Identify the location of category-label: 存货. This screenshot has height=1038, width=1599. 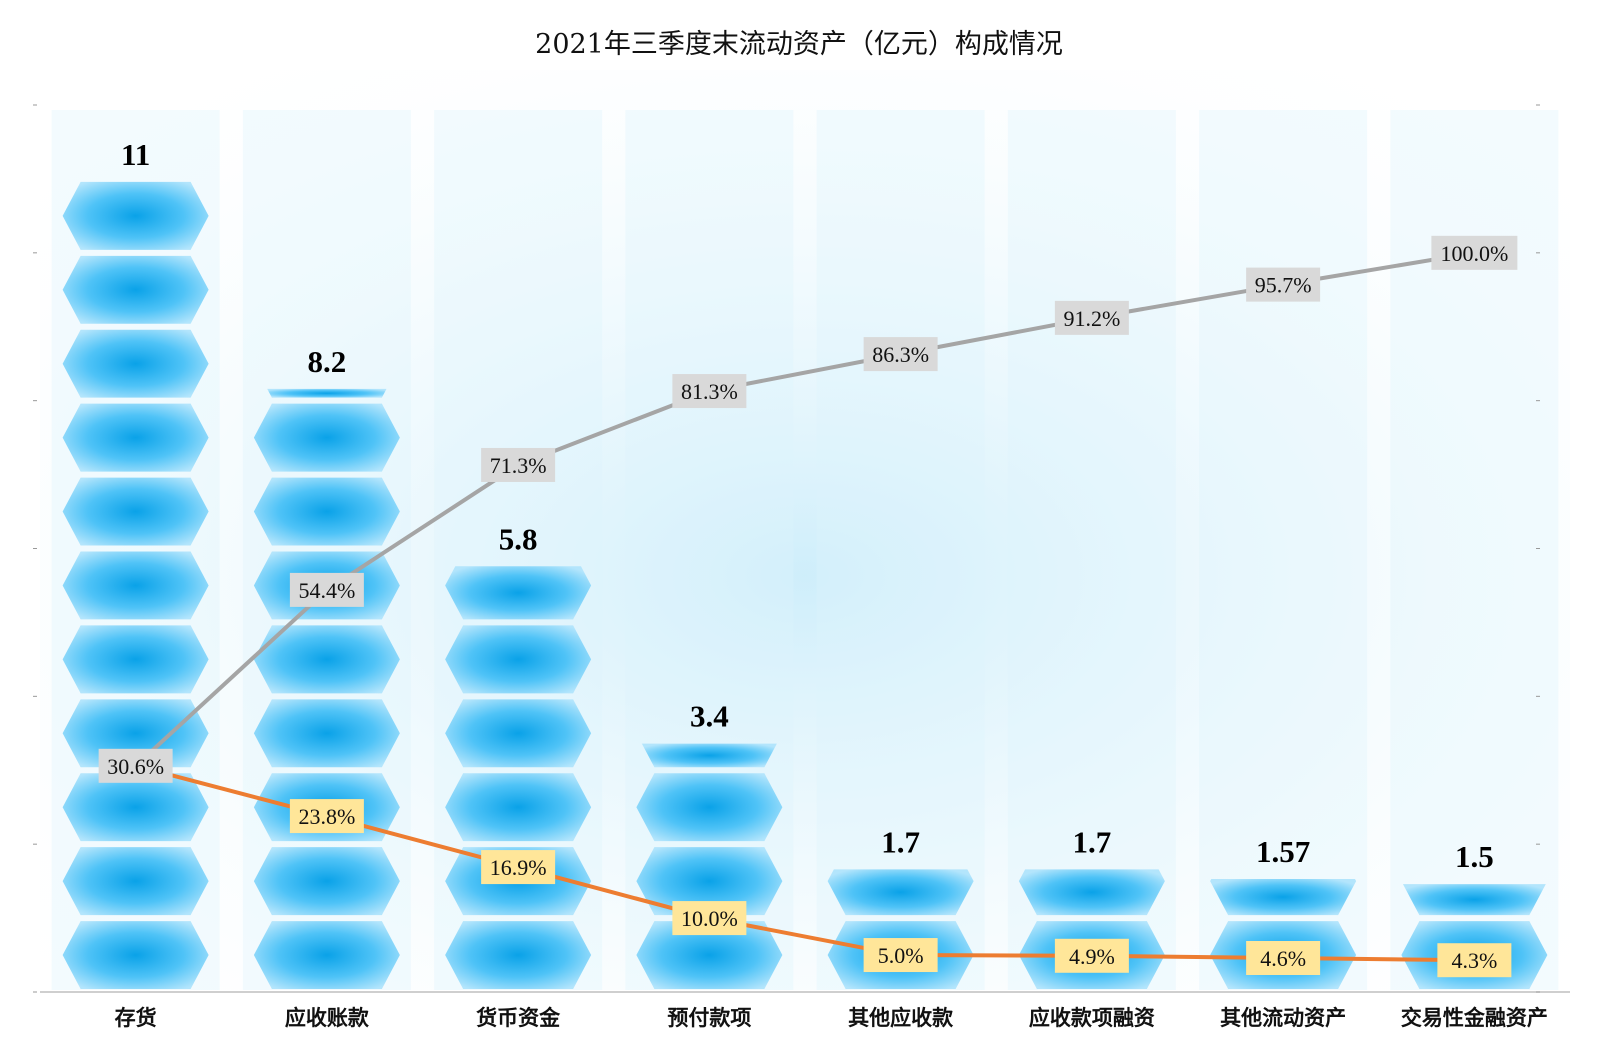
(136, 1018).